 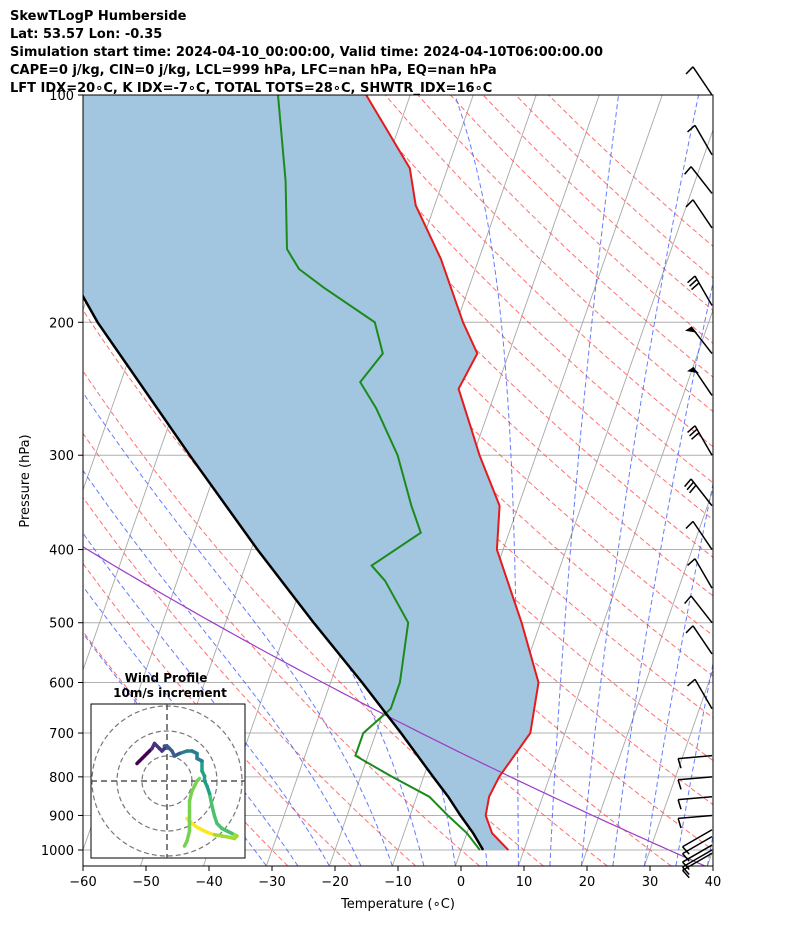 What do you see at coordinates (166, 678) in the screenshot?
I see `hodograph-title: Wind Profile` at bounding box center [166, 678].